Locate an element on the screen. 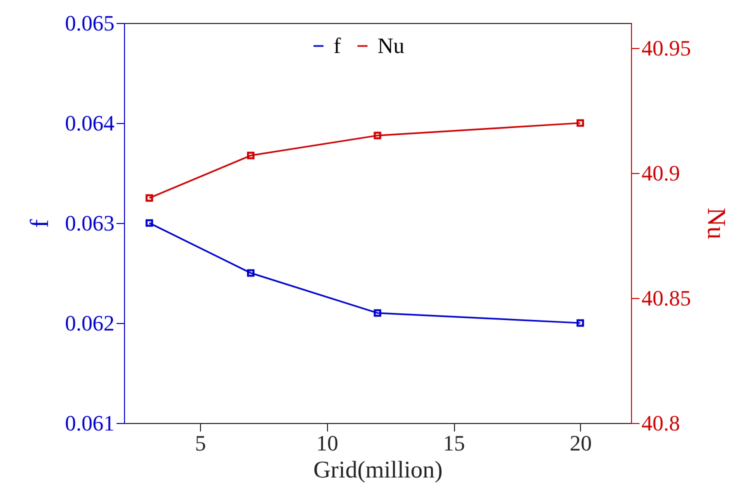 Image resolution: width=748 pixels, height=502 pixels. y-tick-label: 0.065 is located at coordinates (89, 23).